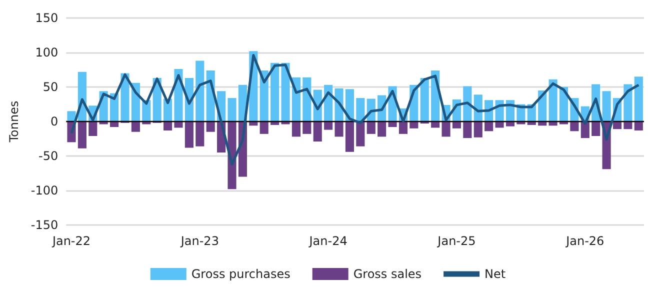 The image size is (656, 287). Describe the element at coordinates (456, 241) in the screenshot. I see `x-tick-label: Jan-25` at that location.